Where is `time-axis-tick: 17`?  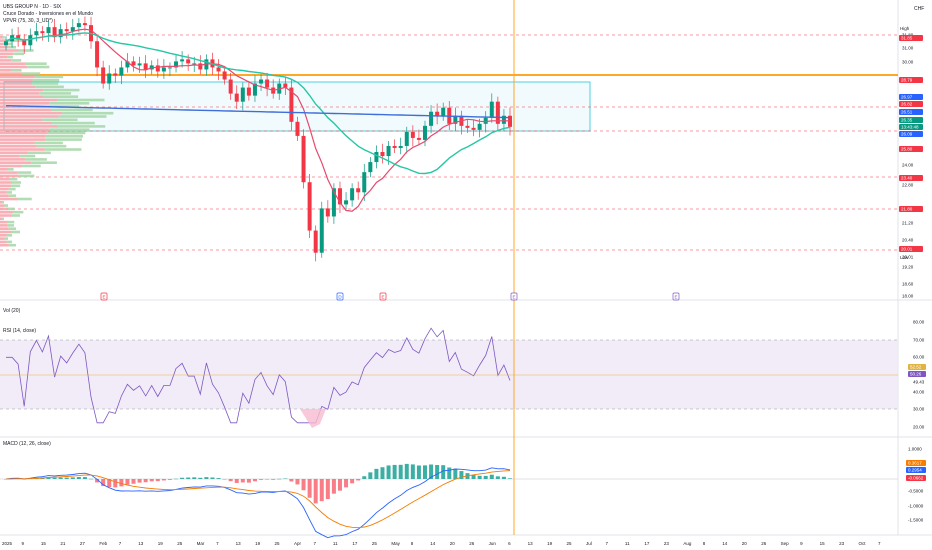 time-axis-tick: 17 is located at coordinates (647, 543).